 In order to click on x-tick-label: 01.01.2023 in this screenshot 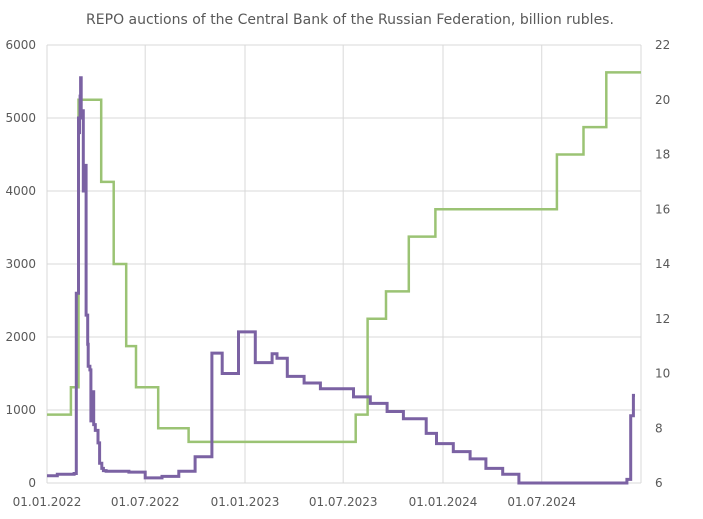, I will do `click(245, 502)`.